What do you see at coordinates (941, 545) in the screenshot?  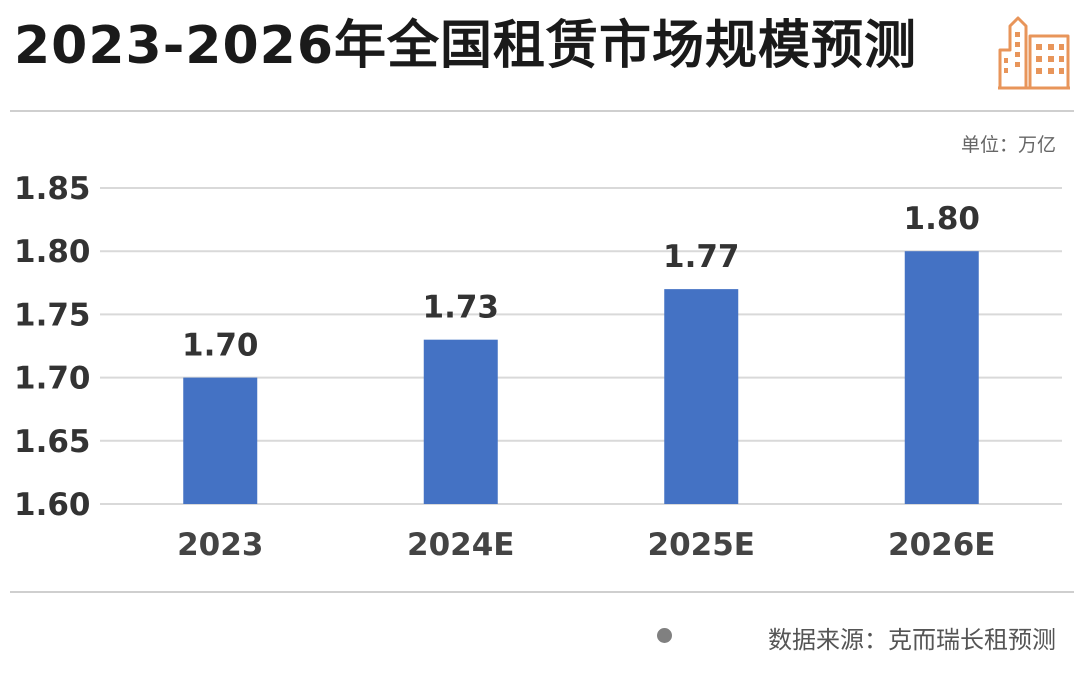 I see `x-tick-label: 2026E` at bounding box center [941, 545].